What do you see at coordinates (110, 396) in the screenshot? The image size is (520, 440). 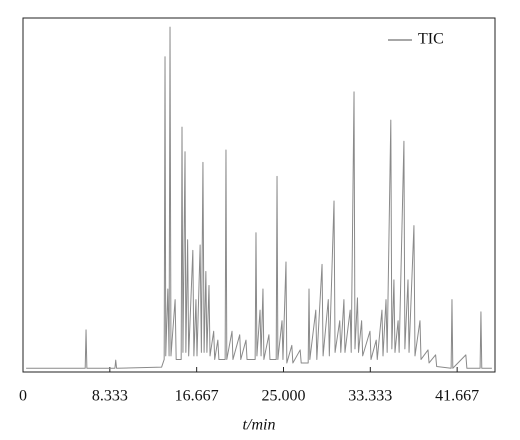 I see `x-tick-label: 8.333` at bounding box center [110, 396].